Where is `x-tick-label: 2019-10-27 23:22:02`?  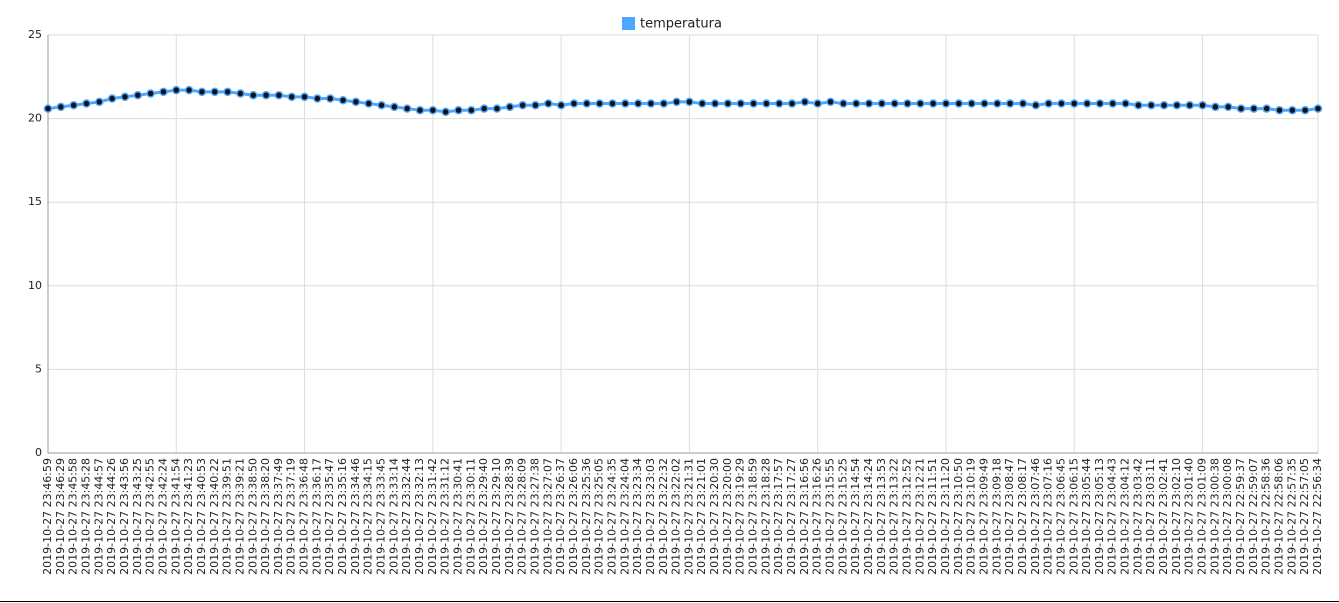 x-tick-label: 2019-10-27 23:22:02 is located at coordinates (676, 516).